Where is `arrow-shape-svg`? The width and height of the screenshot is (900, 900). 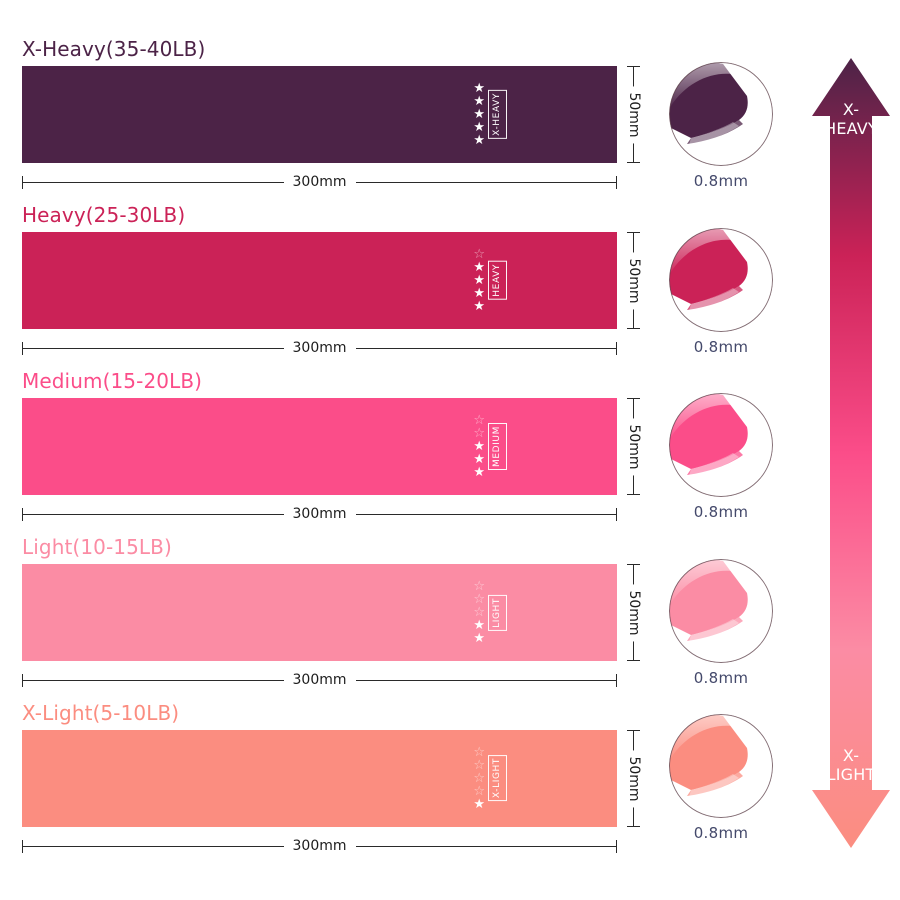 arrow-shape-svg is located at coordinates (851, 453).